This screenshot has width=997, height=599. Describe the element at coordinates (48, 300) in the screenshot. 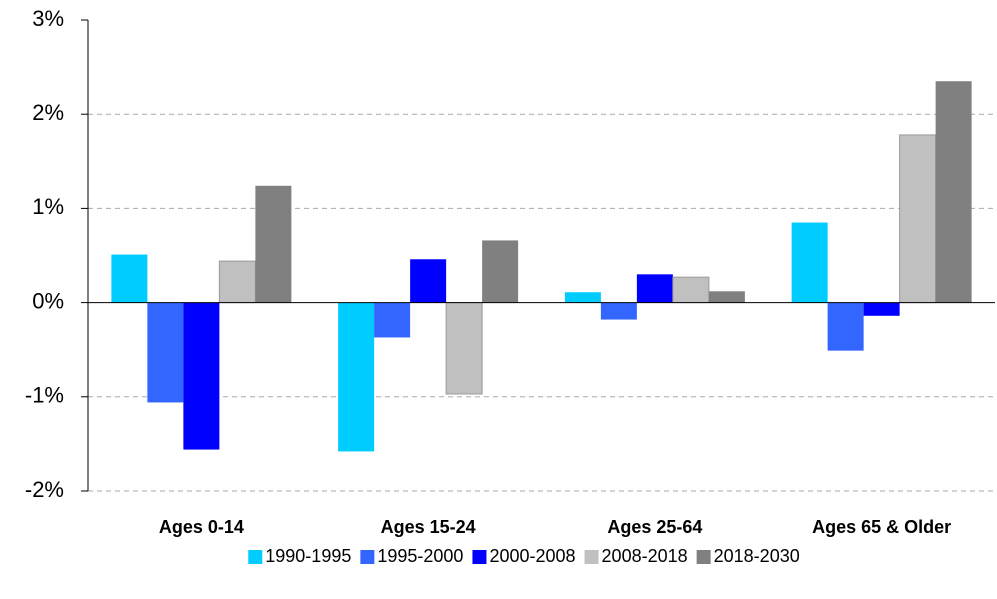

I see `y-tick-label: 0%` at that location.